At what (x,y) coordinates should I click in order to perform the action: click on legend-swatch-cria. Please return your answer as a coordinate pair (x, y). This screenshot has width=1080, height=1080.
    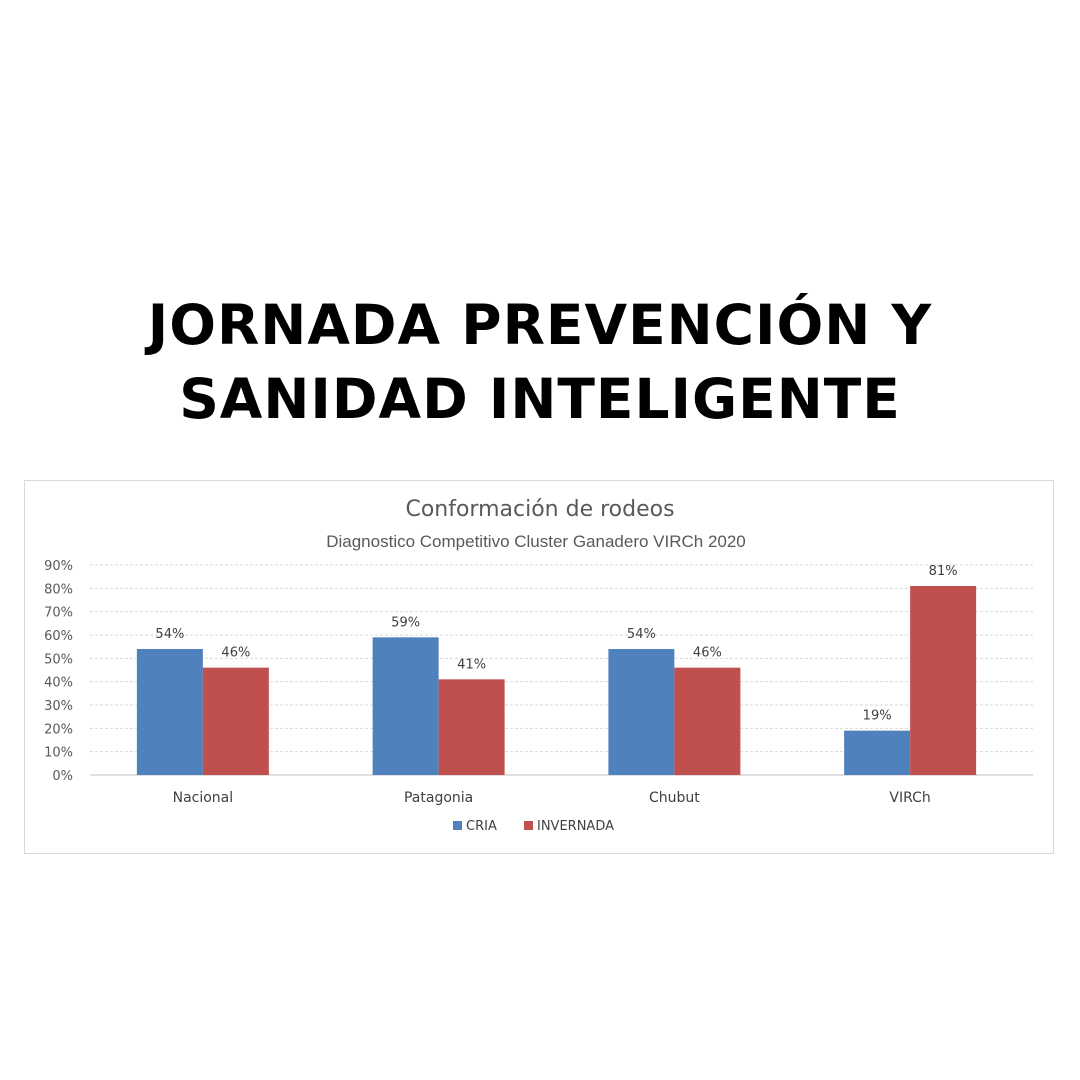
    Looking at the image, I should click on (457, 825).